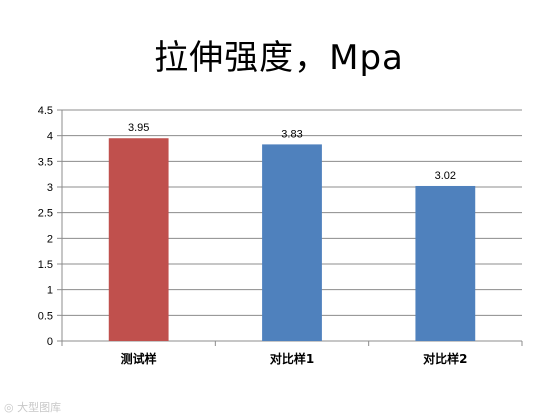  Describe the element at coordinates (45, 316) in the screenshot. I see `y-tick-label: 0.5` at that location.